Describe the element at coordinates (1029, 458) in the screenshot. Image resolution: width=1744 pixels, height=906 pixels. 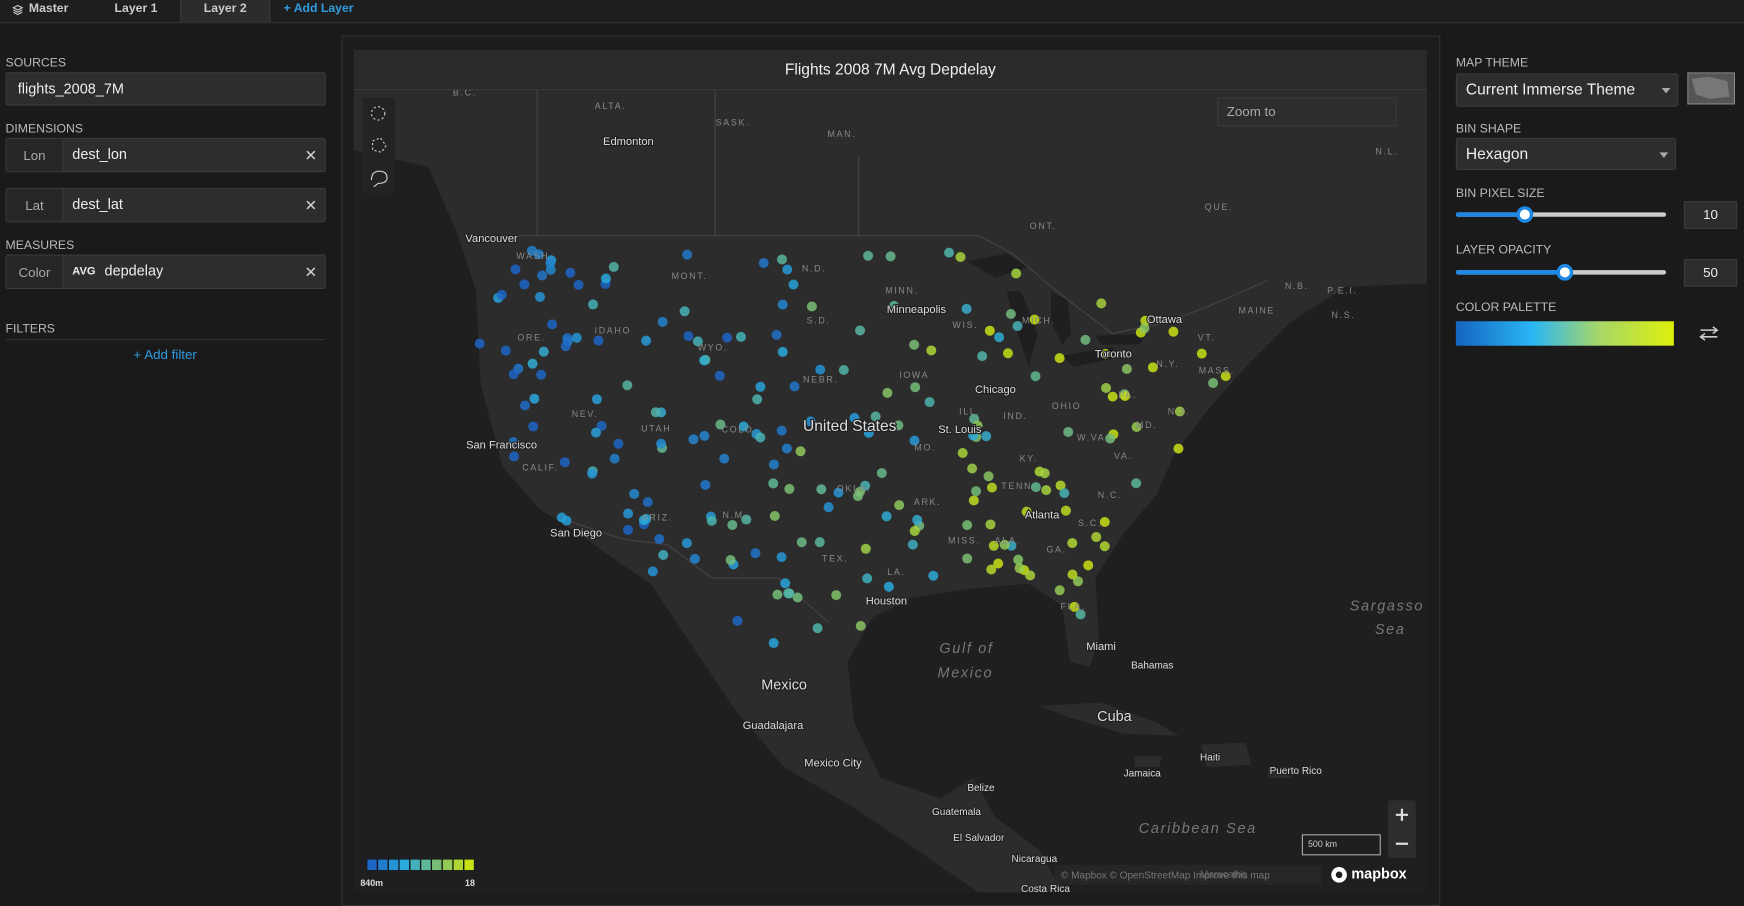
I see `map-label: KY.` at that location.